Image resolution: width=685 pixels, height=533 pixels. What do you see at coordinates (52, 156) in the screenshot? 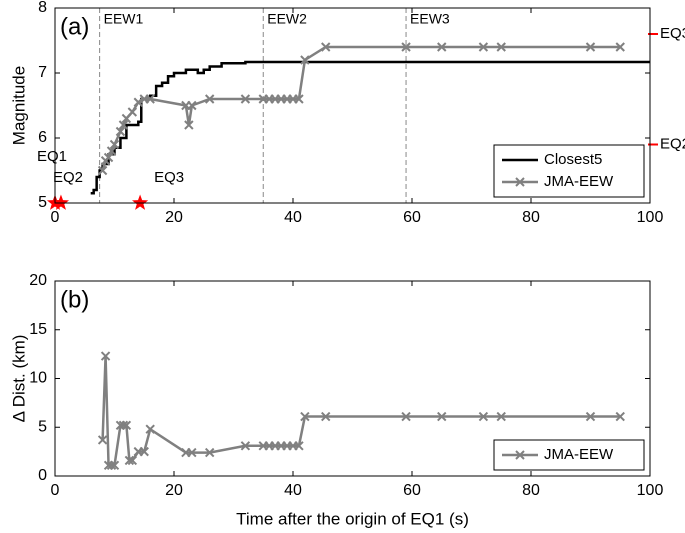
I see `event-label: EQ1` at bounding box center [52, 156].